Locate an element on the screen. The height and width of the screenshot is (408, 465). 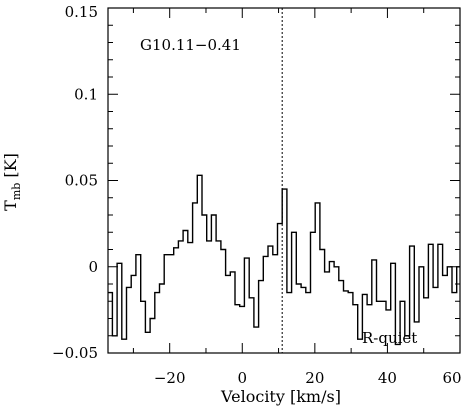
y-axis-label-main: T is located at coordinates (10, 205).